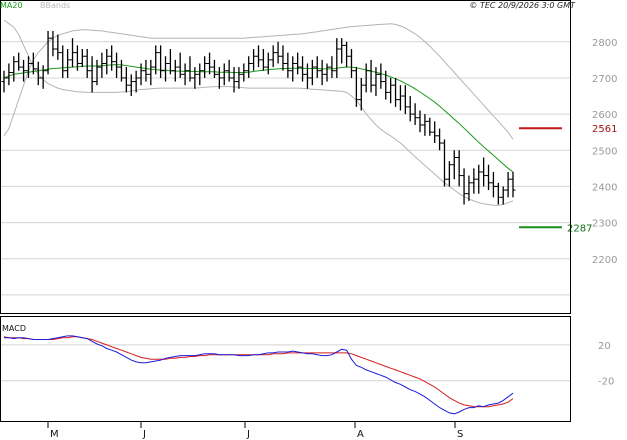 This screenshot has width=627, height=440. I want to click on legend-ma20: MA20, so click(11, 5).